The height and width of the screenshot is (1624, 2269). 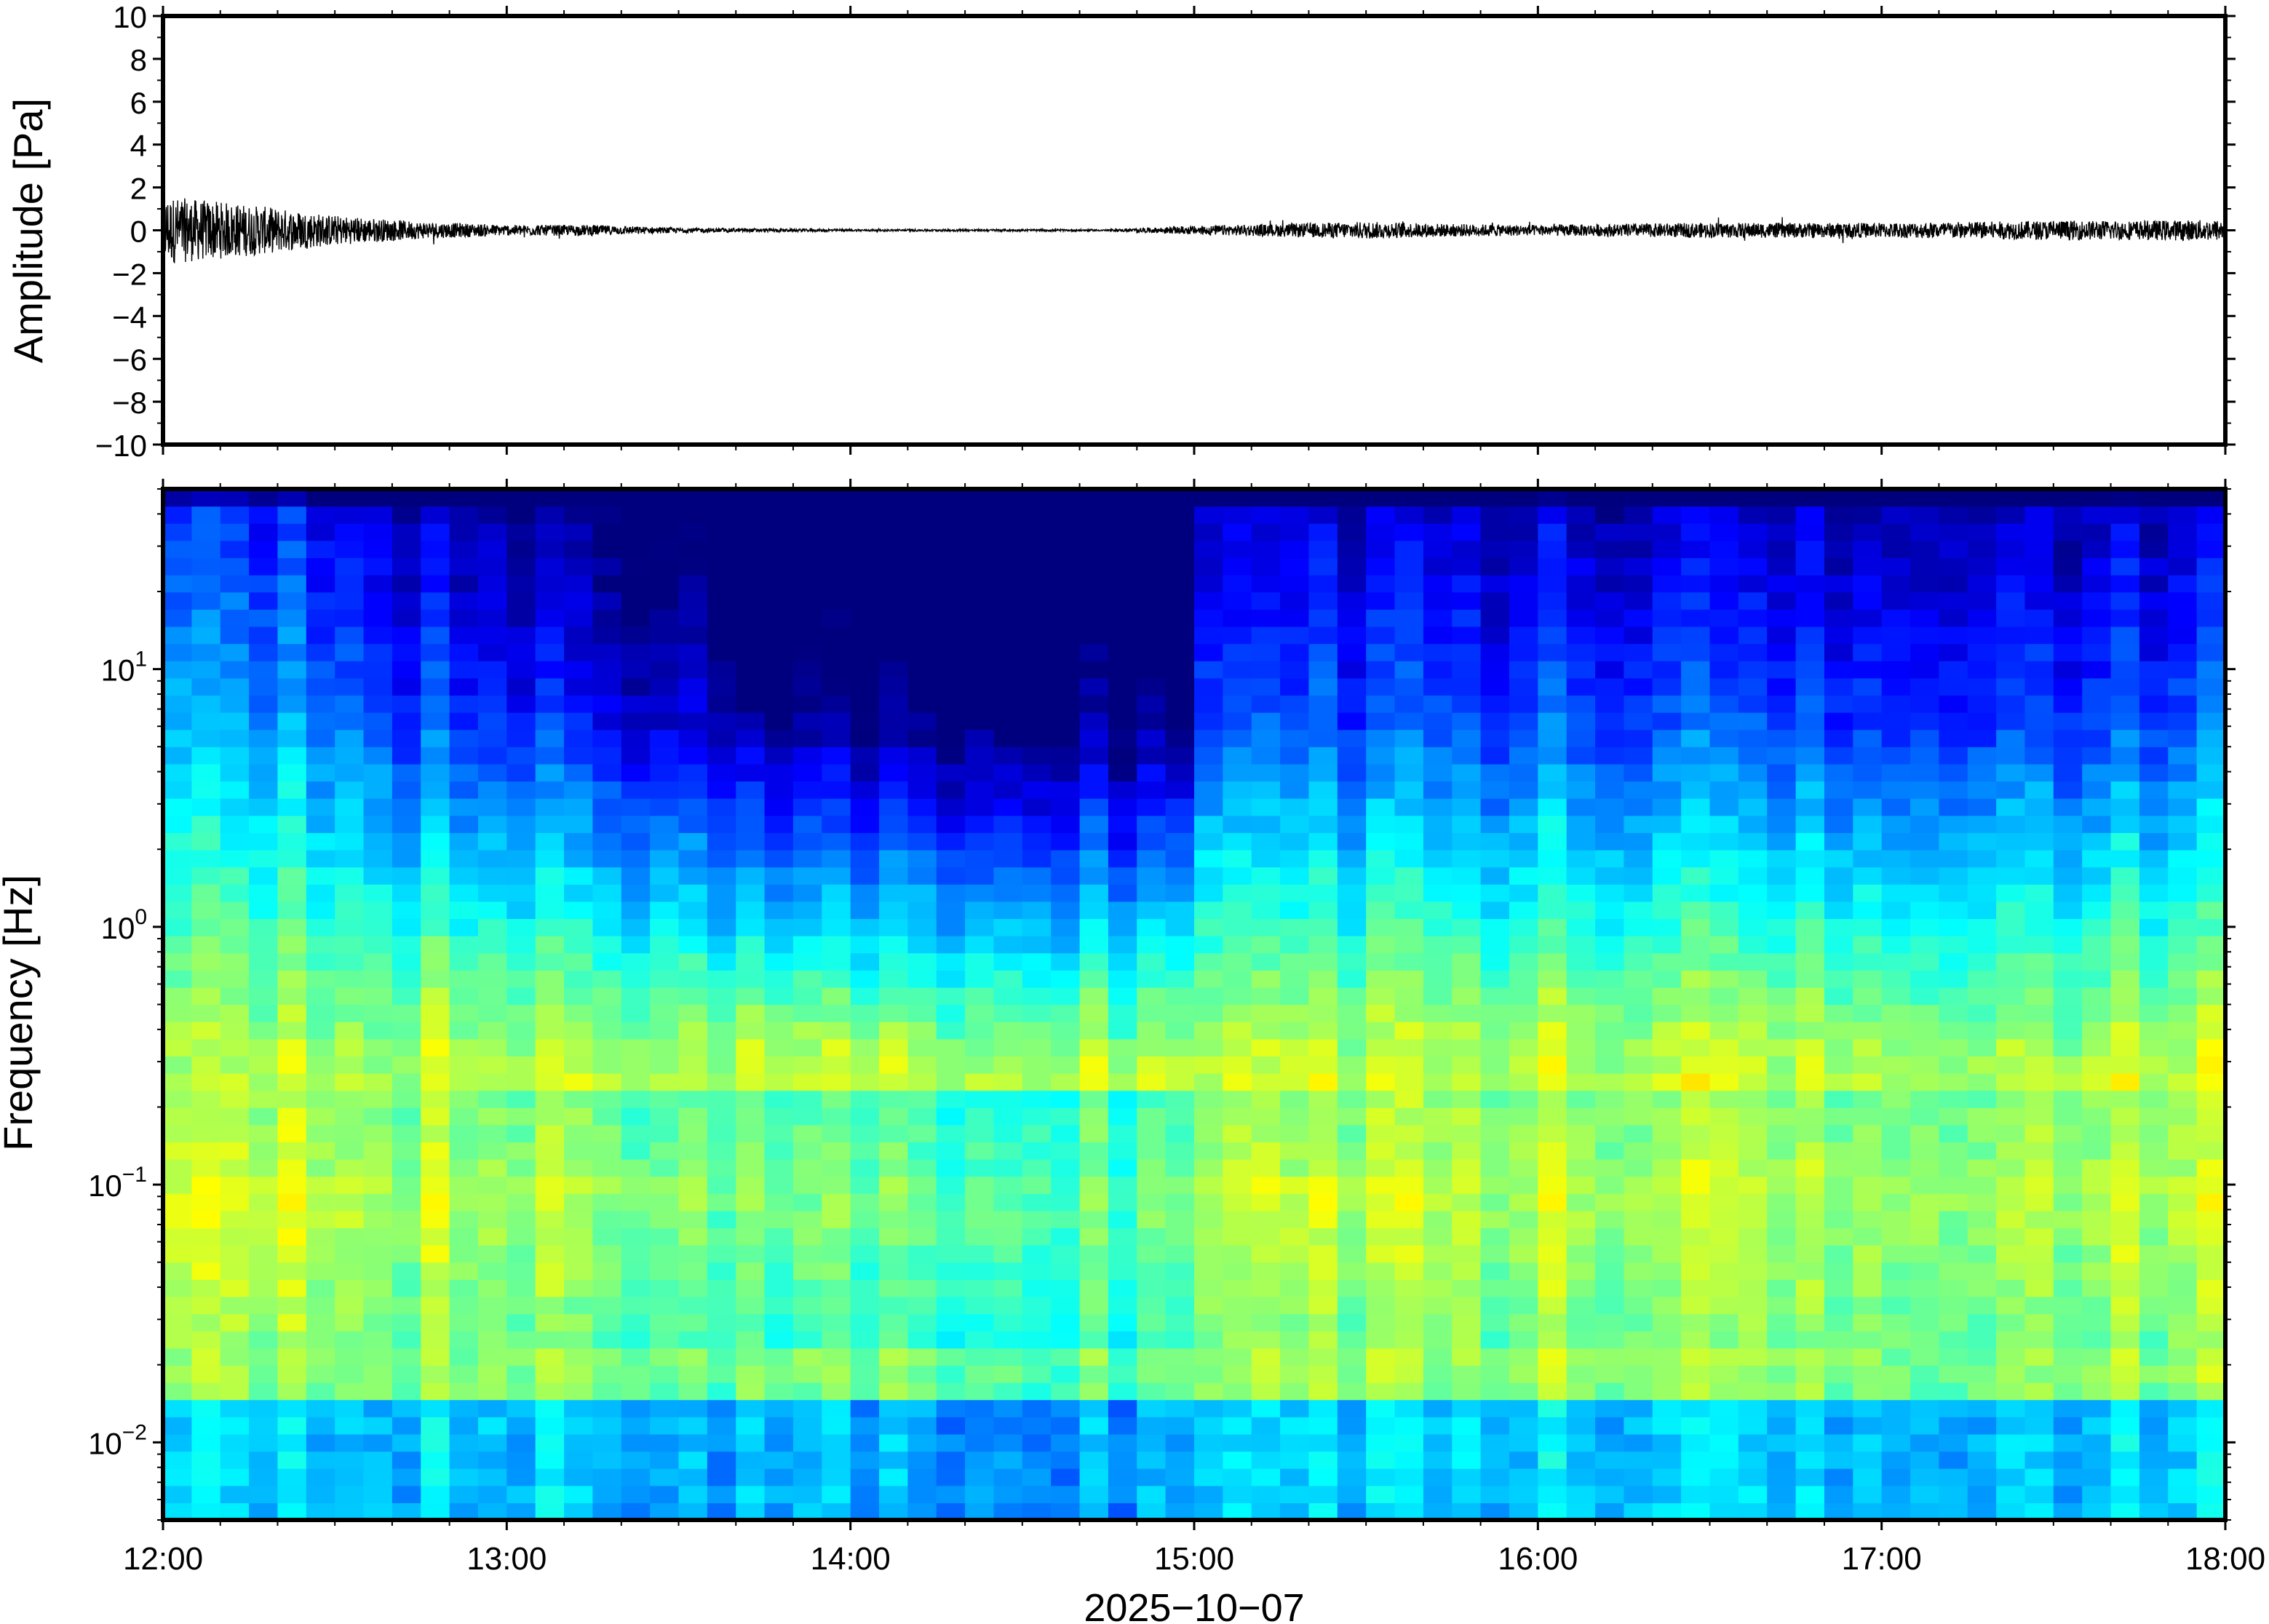 What do you see at coordinates (1194, 229) in the screenshot?
I see `amplitude-trace` at bounding box center [1194, 229].